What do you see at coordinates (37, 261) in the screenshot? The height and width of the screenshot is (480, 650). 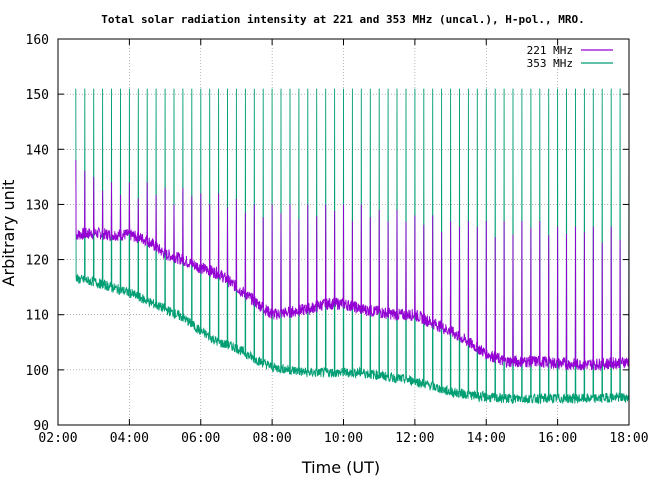 I see `y-tick-label: 120` at bounding box center [37, 261].